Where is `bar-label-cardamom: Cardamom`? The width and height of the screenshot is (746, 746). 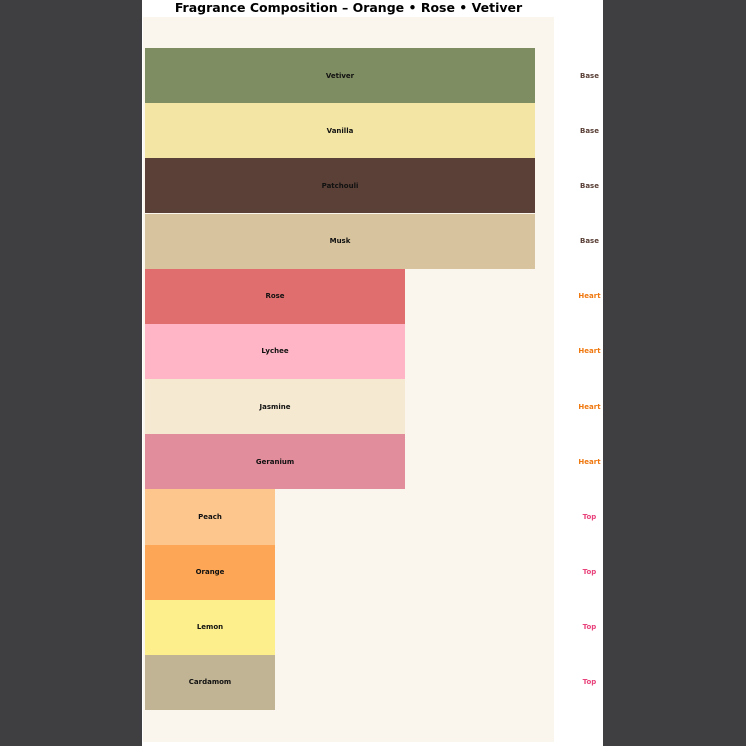
bar-label-cardamom: Cardamom is located at coordinates (210, 682).